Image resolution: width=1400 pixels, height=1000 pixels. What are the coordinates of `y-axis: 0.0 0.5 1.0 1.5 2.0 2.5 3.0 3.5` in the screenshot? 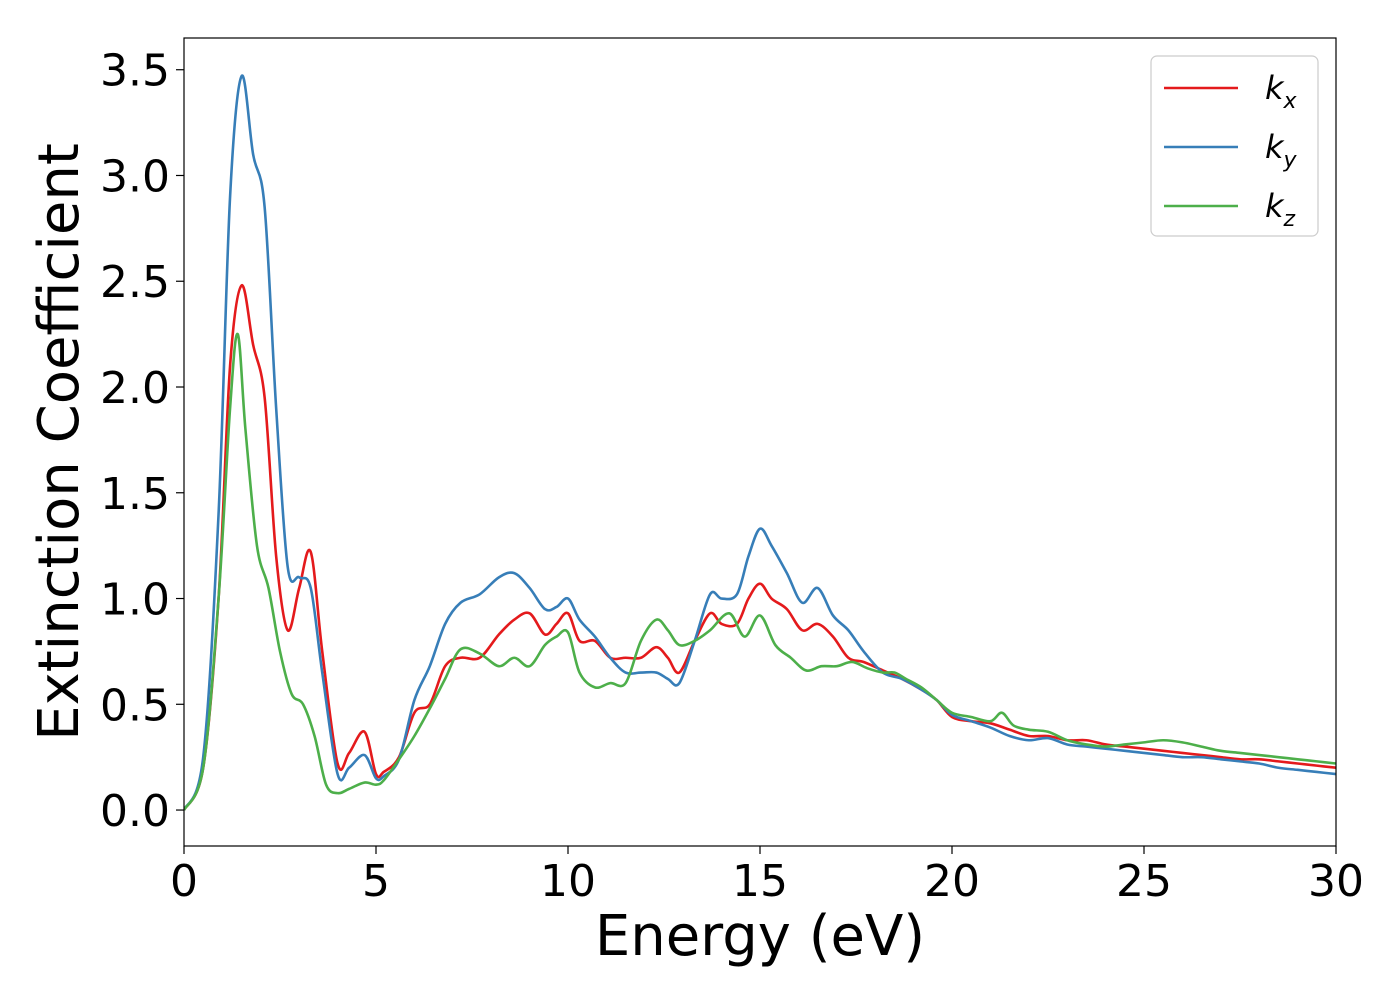 It's located at (142, 441).